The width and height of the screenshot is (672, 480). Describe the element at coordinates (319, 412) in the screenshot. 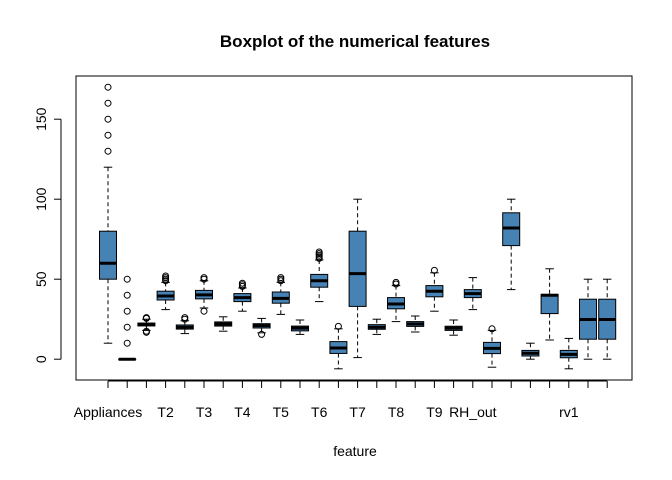

I see `x-tick-label: T6` at that location.